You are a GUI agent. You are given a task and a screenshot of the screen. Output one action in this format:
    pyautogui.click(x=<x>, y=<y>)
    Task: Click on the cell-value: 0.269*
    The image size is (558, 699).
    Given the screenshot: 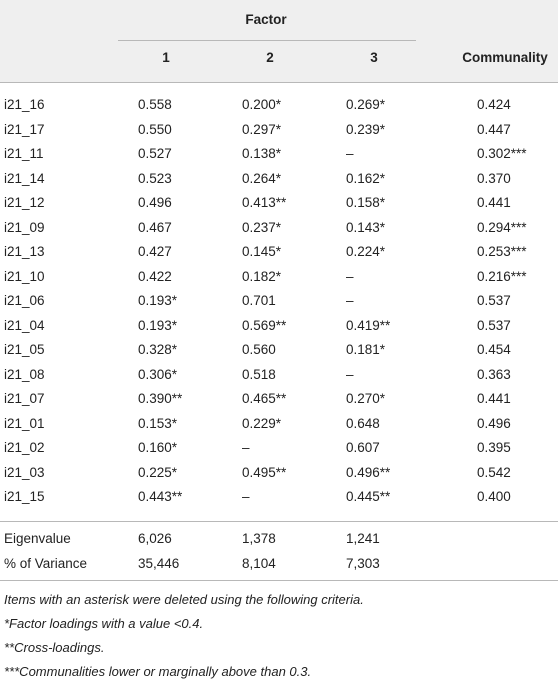 What is the action you would take?
    pyautogui.click(x=366, y=104)
    